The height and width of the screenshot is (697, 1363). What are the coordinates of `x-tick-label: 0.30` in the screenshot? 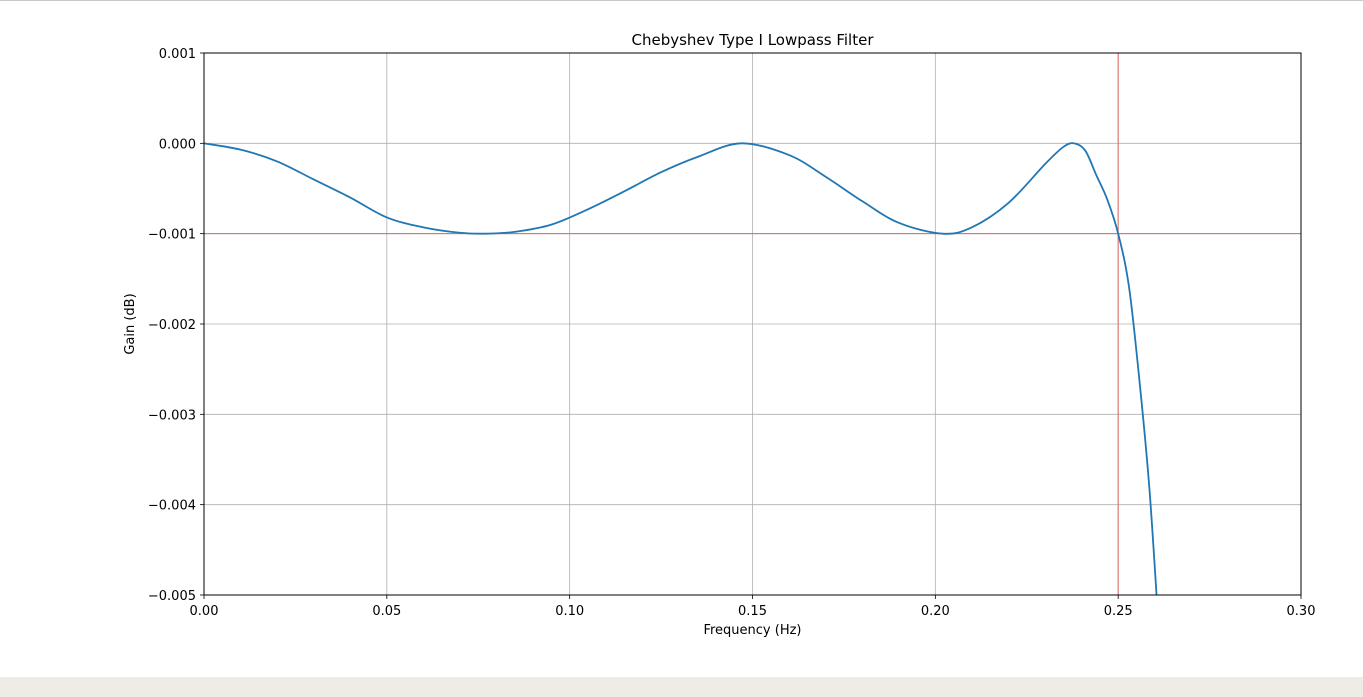 It's located at (1301, 611).